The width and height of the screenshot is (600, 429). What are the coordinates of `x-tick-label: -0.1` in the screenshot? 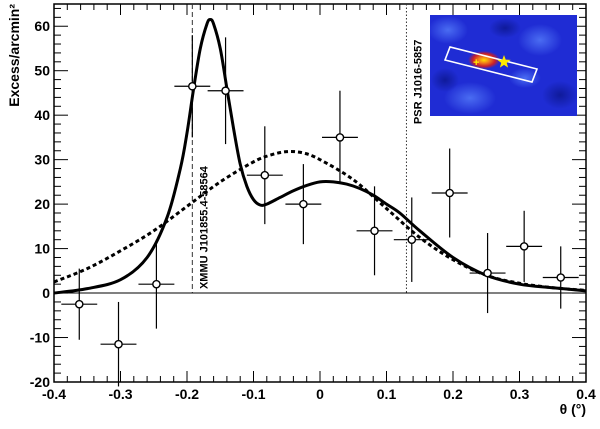 It's located at (253, 394).